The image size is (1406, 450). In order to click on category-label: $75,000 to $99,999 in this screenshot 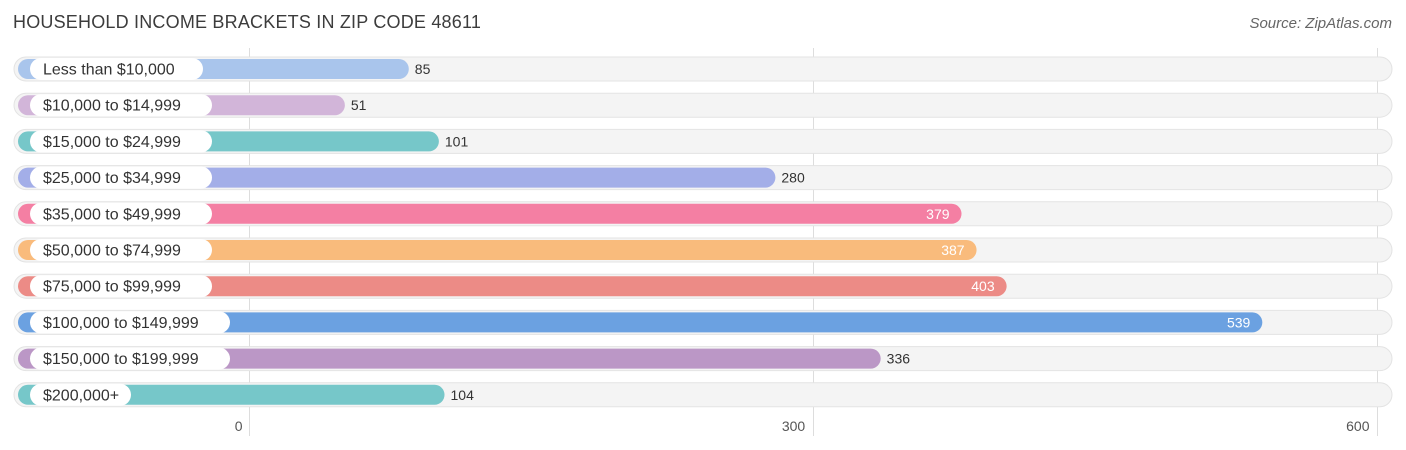, I will do `click(112, 287)`.